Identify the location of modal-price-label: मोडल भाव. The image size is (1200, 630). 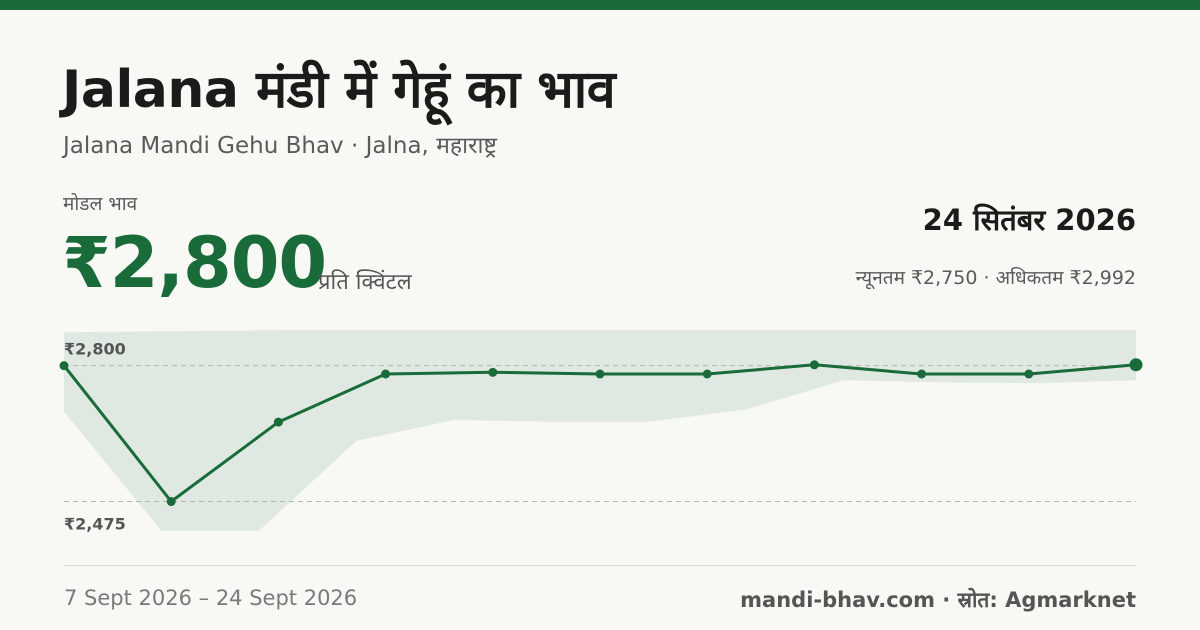
(100, 204).